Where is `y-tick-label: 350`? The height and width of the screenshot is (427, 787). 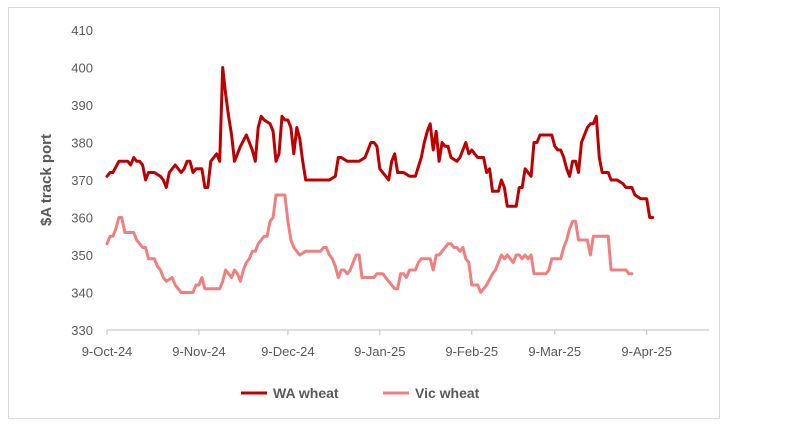 y-tick-label: 350 is located at coordinates (82, 255).